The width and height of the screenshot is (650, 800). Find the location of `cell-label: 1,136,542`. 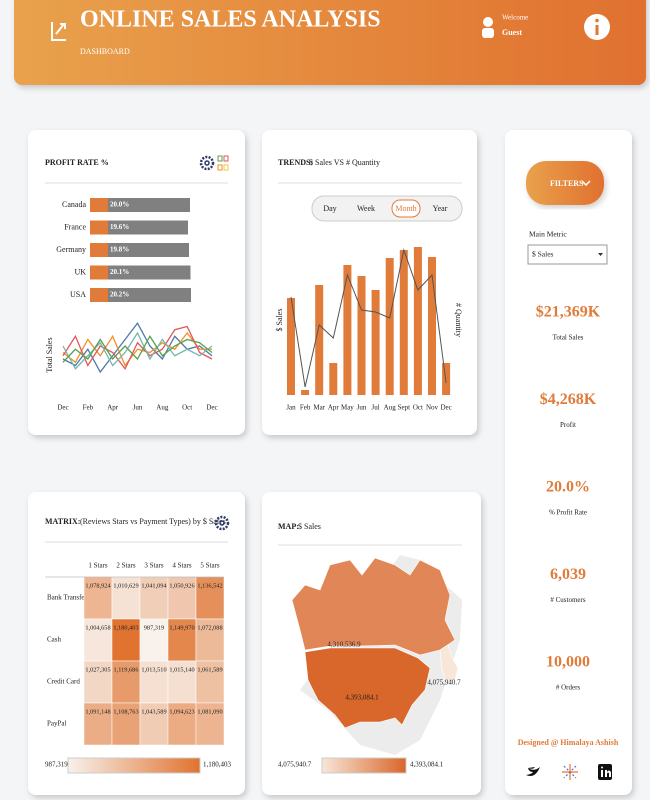

cell-label: 1,136,542 is located at coordinates (209, 585).